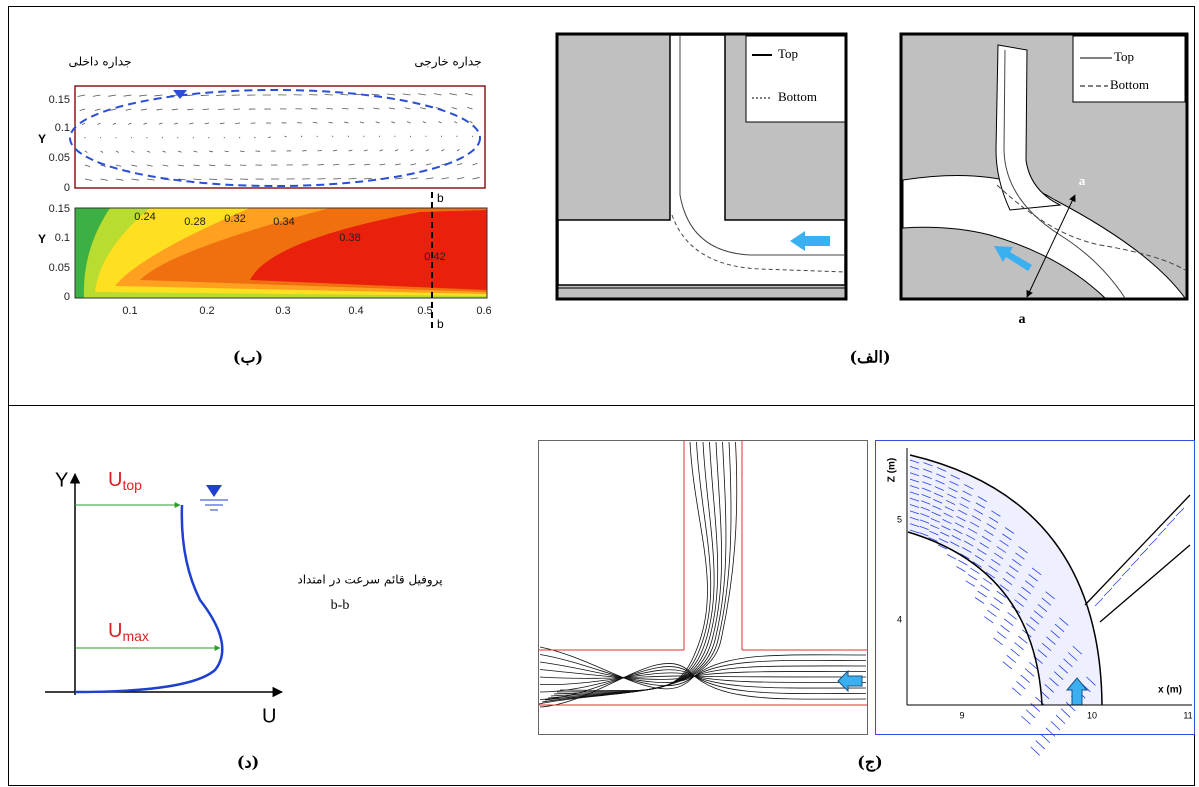  I want to click on contour-level, so click(368, 250).